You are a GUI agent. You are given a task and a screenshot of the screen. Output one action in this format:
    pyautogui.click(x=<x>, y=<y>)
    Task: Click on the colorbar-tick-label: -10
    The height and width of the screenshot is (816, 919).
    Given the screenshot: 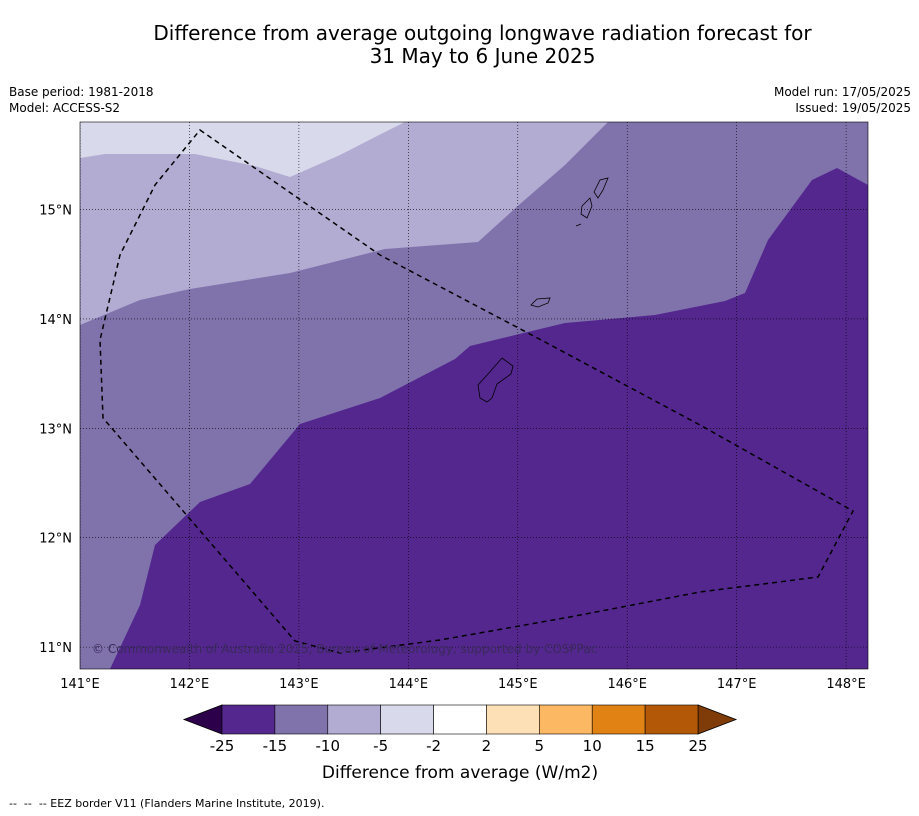 What is the action you would take?
    pyautogui.click(x=328, y=746)
    